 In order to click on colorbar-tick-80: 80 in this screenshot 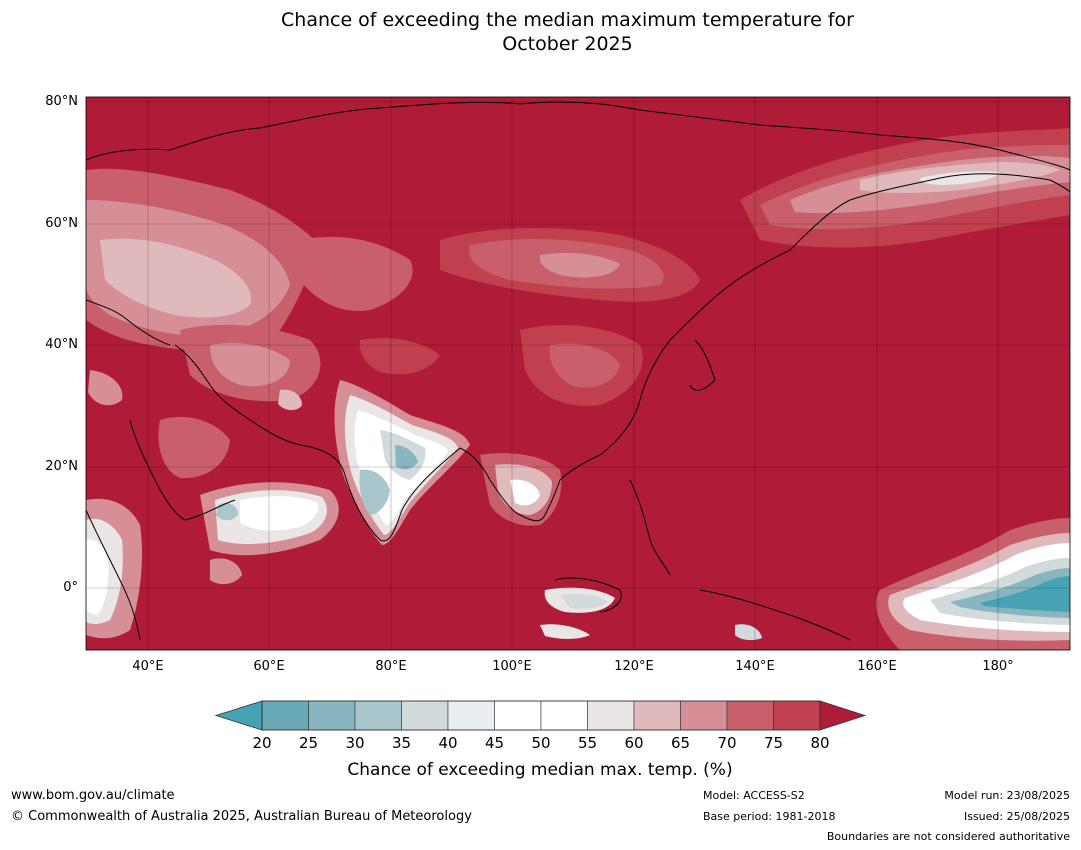, I will do `click(820, 743)`.